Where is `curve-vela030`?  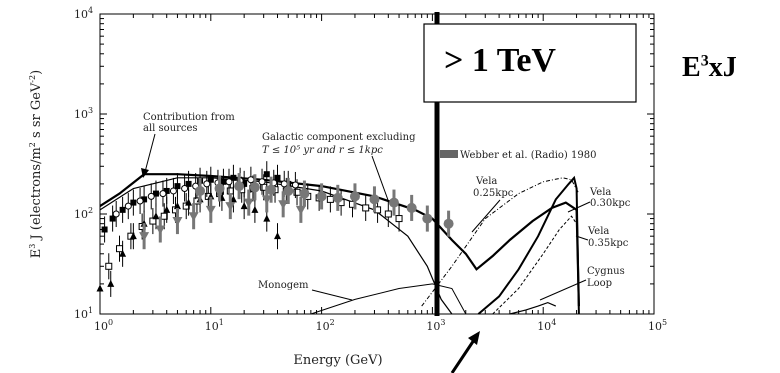
curve-vela030 is located at coordinates (528, 245).